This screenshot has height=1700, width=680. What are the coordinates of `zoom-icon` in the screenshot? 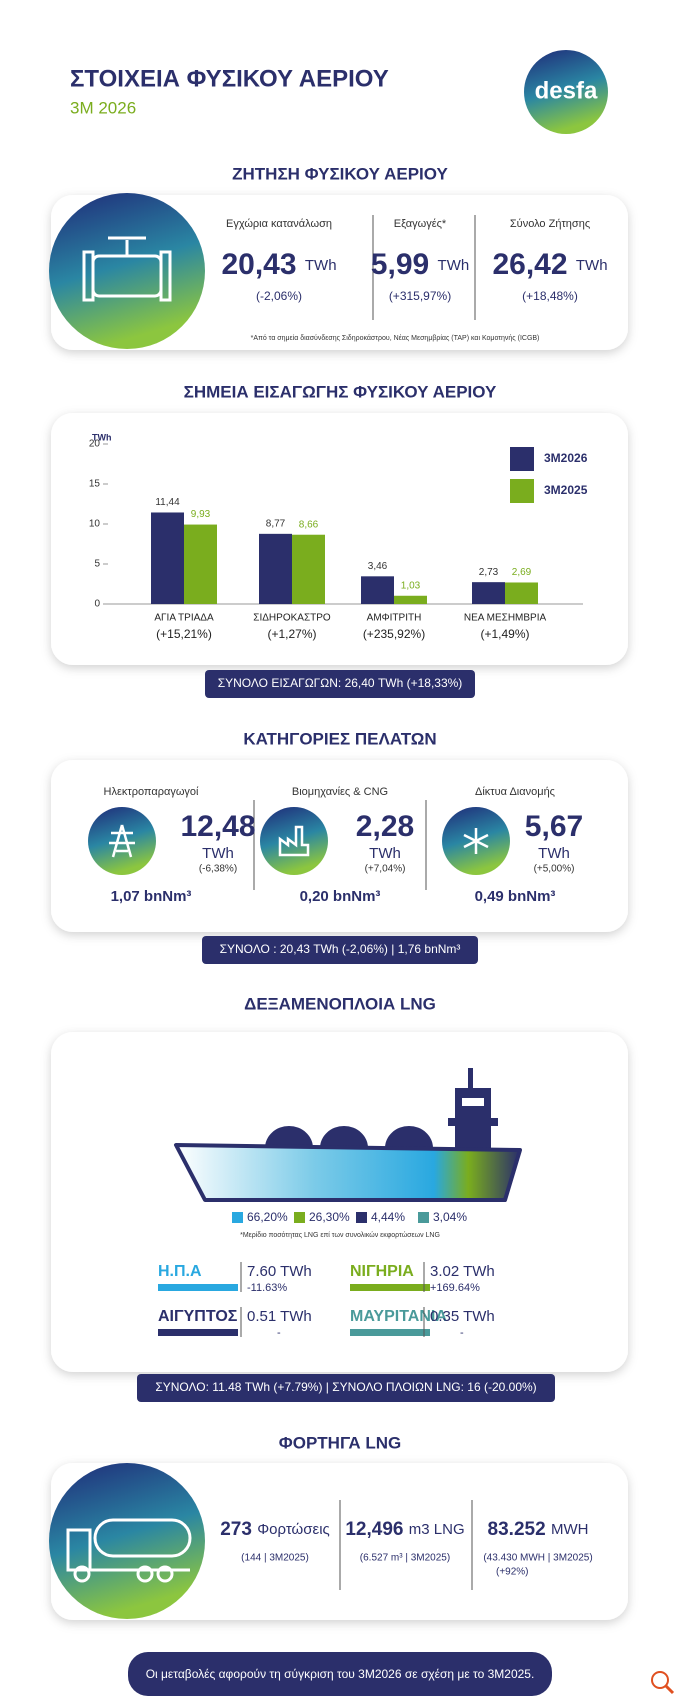 It's located at (663, 1683).